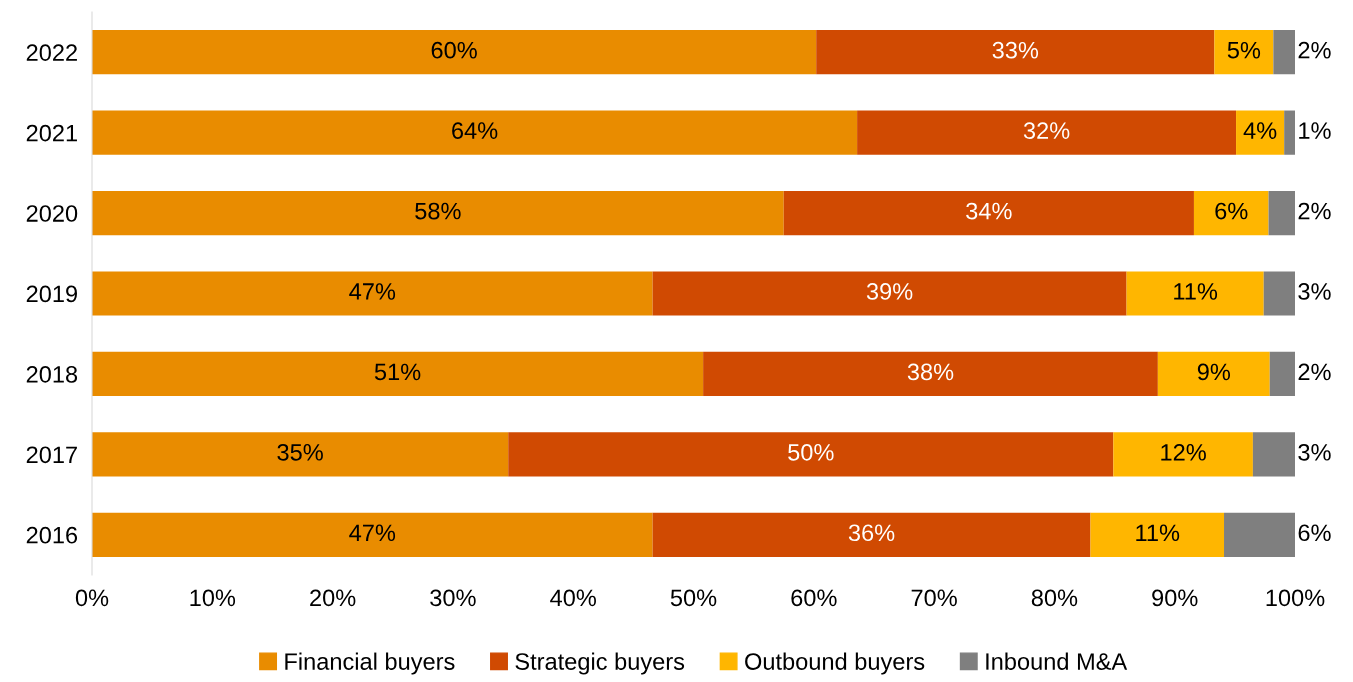 The height and width of the screenshot is (682, 1353). Describe the element at coordinates (1315, 130) in the screenshot. I see `data-label: 1%` at that location.